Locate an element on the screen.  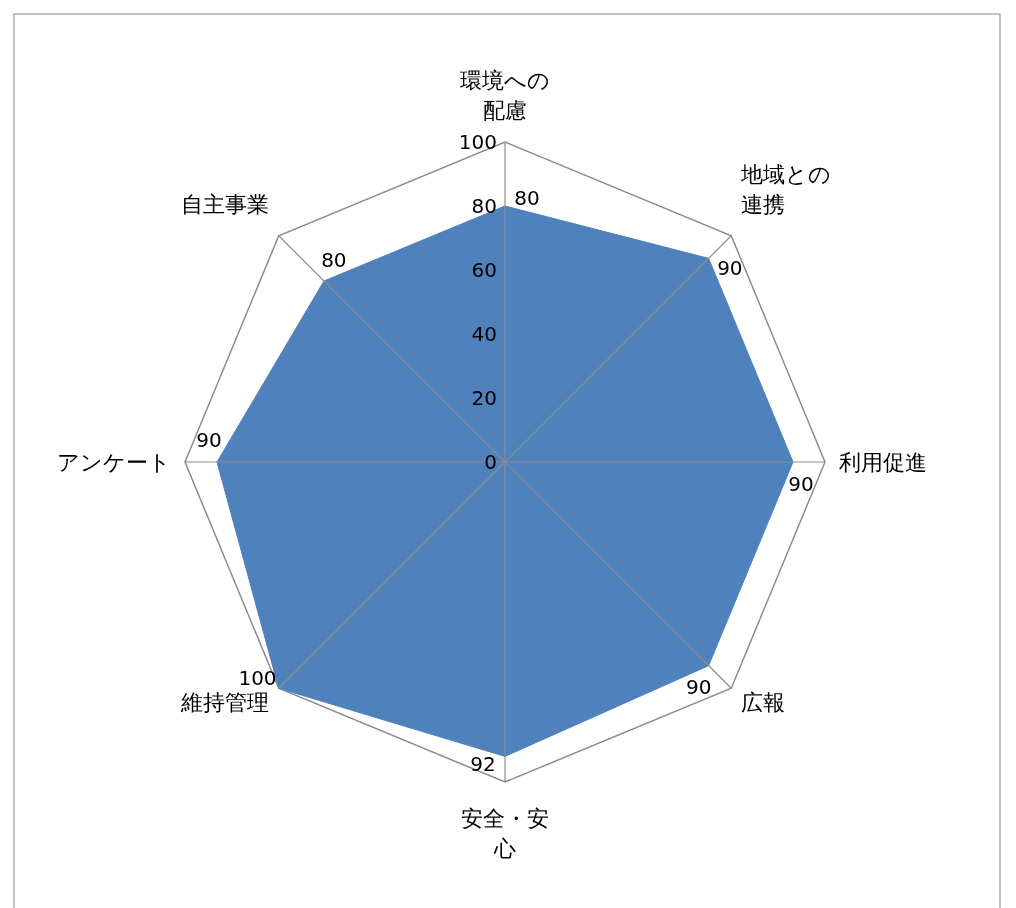
y-tick-label: 0 is located at coordinates (490, 462).